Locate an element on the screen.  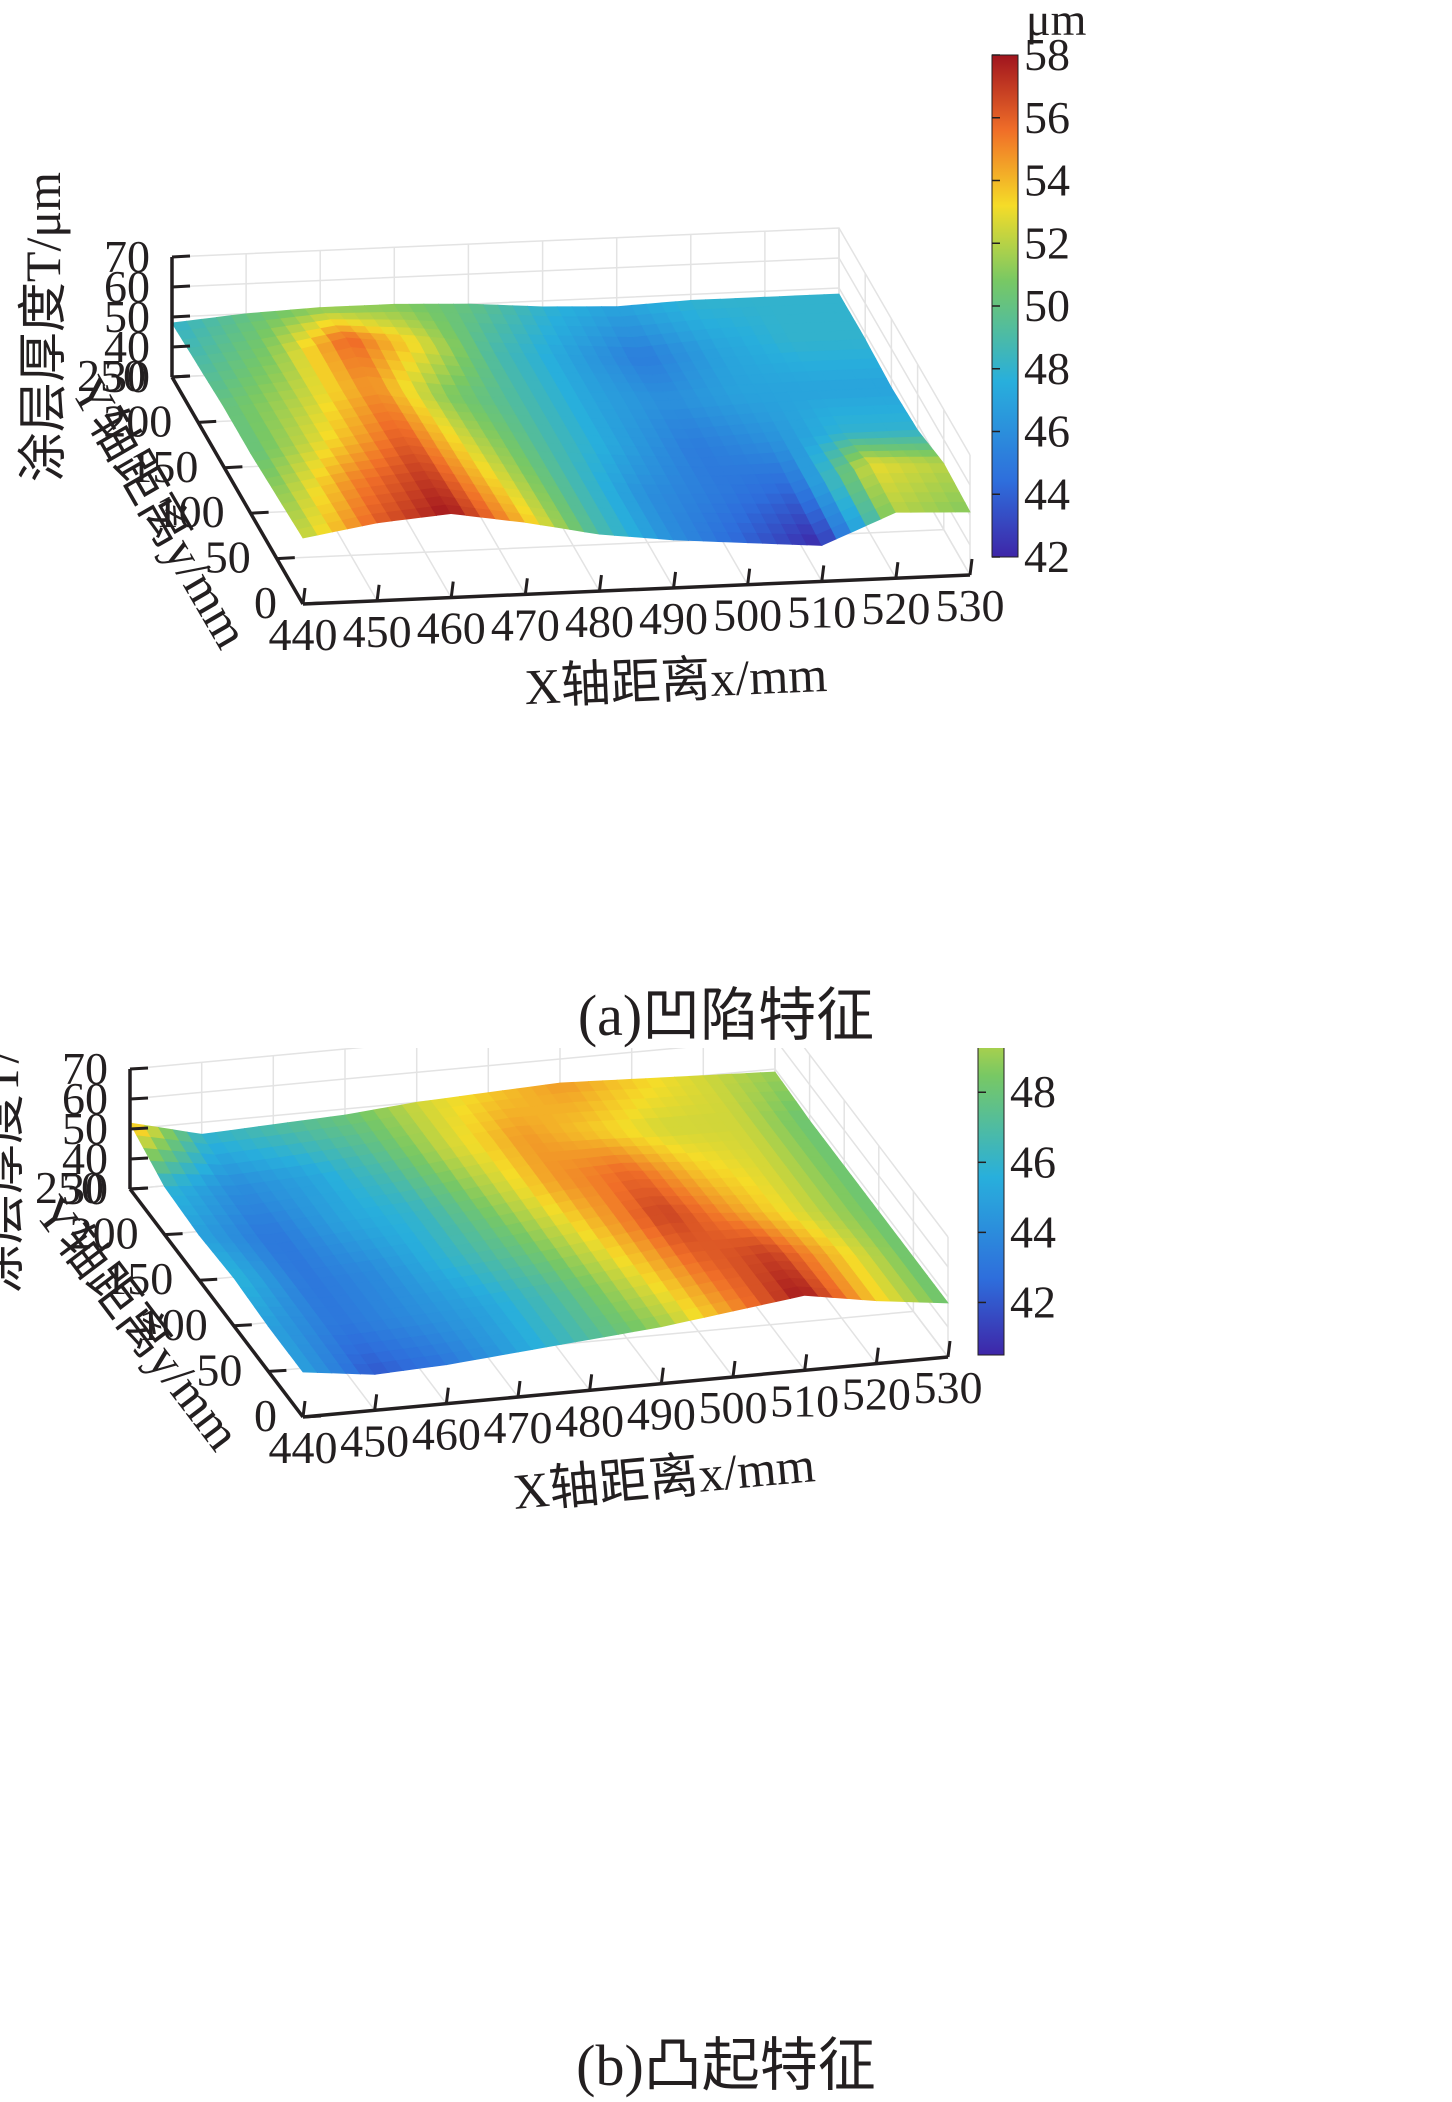
caption-a: (a)凹陷特征 is located at coordinates (726, 1015).